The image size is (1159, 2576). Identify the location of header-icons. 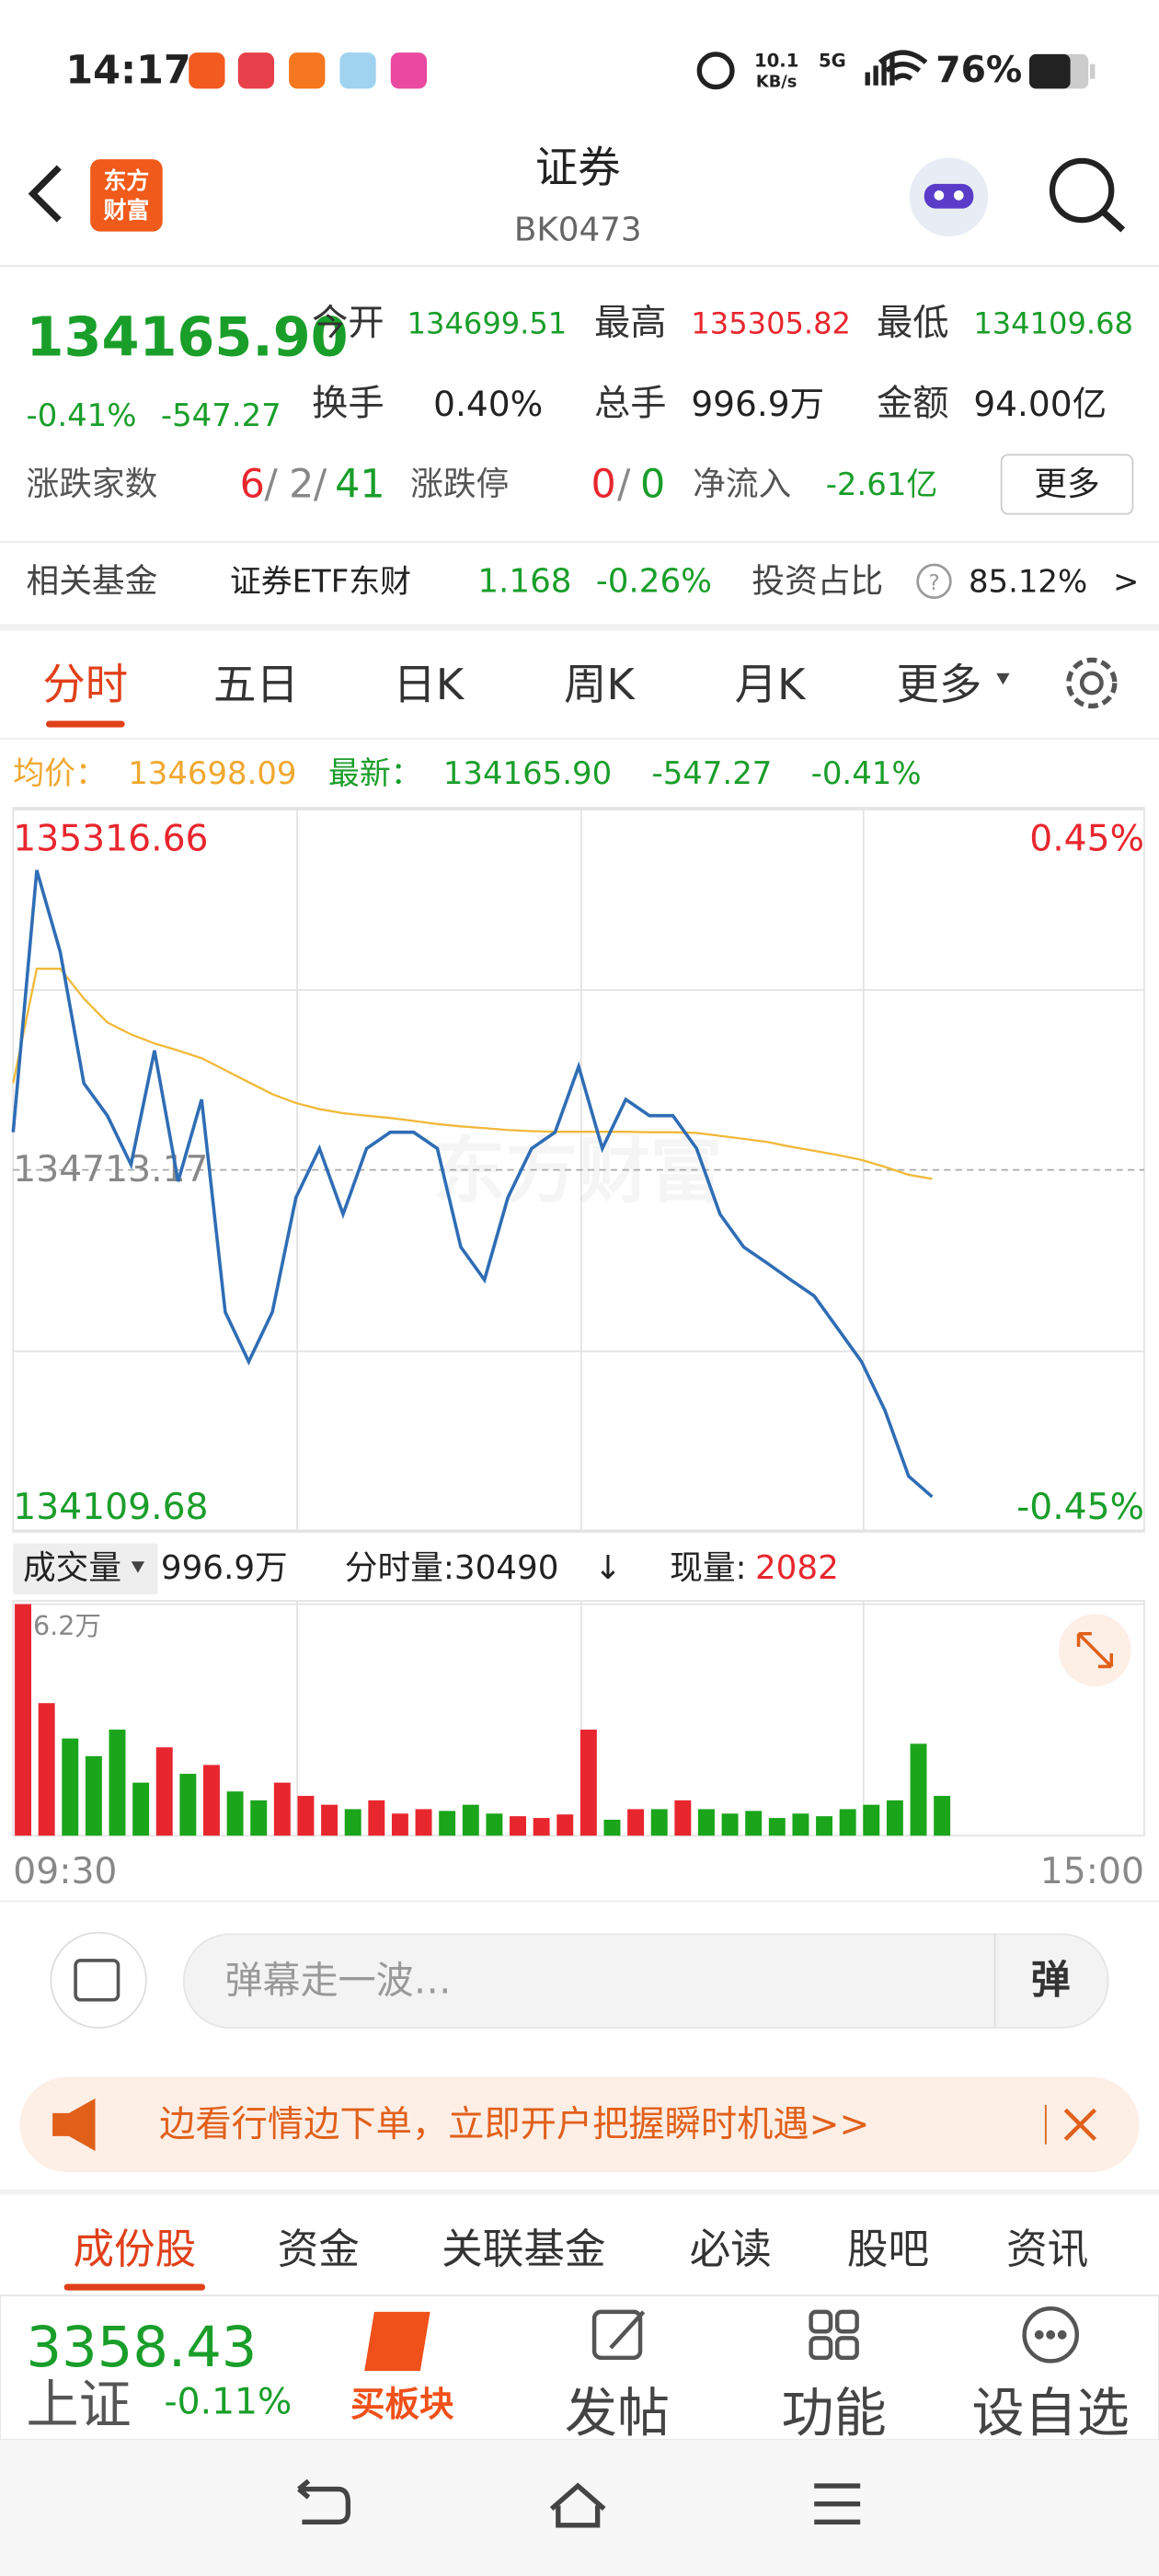
(577, 196).